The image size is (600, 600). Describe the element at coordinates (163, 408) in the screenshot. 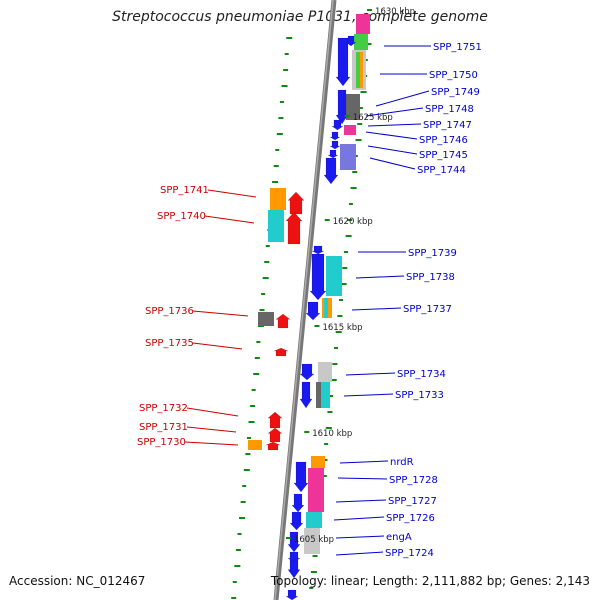

I see `gene-label-reverse: SPP_1732` at that location.